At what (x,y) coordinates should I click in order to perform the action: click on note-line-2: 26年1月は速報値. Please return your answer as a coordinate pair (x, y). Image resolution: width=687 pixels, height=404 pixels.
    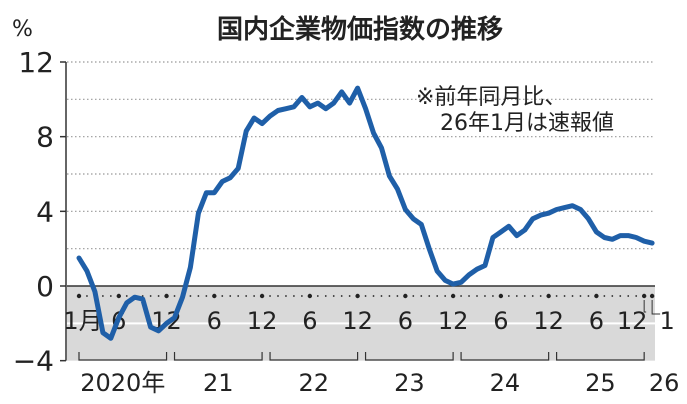
    Looking at the image, I should click on (527, 123).